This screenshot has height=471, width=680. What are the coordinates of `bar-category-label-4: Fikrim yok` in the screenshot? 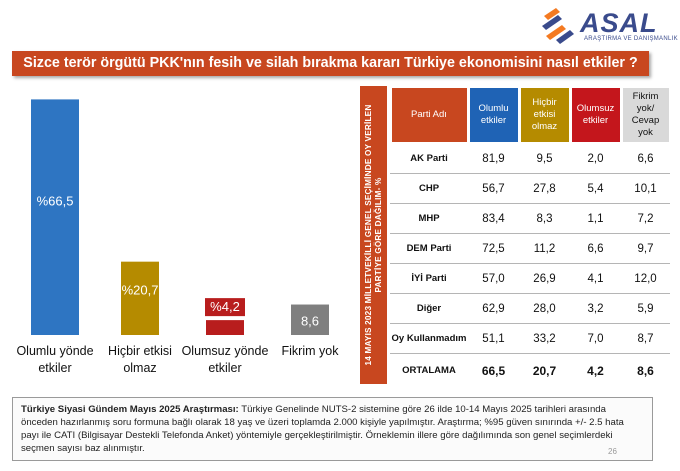 It's located at (310, 351).